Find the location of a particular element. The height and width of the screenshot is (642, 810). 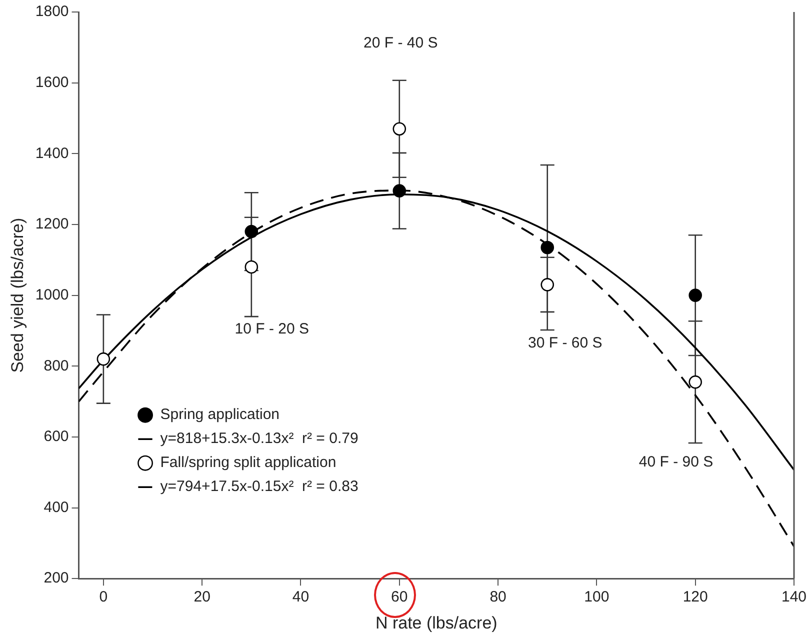

annotation: 20 F - 40 S is located at coordinates (401, 43).